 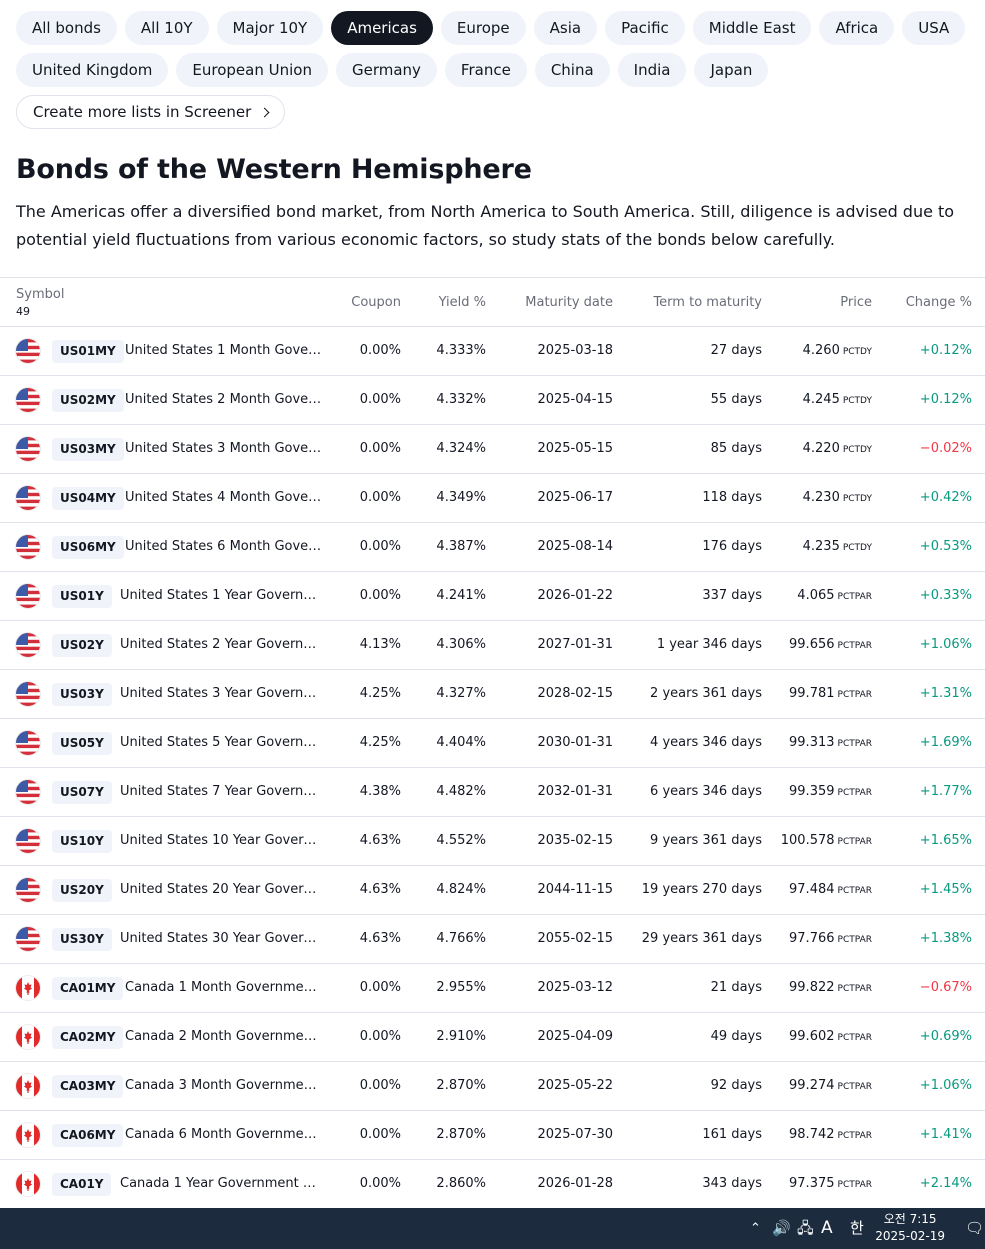 I want to click on coupon-value: 0.00%, so click(x=380, y=448).